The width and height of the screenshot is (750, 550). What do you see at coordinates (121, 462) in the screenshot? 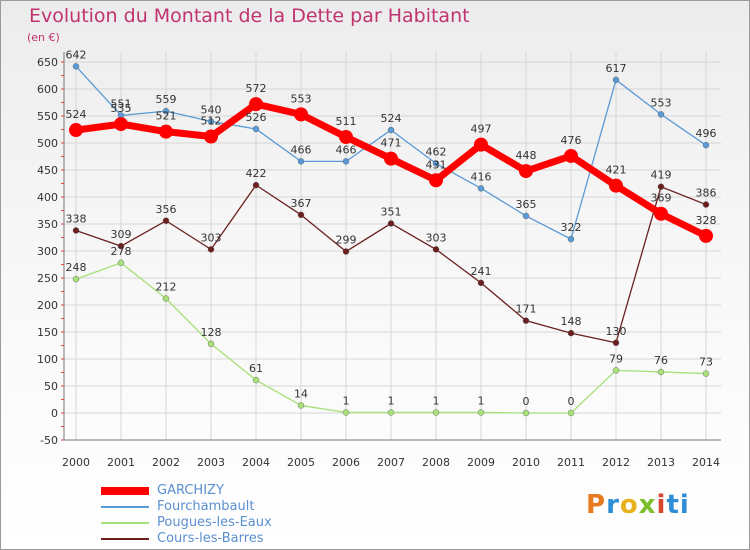
I see `x-tick-label: 2001` at bounding box center [121, 462].